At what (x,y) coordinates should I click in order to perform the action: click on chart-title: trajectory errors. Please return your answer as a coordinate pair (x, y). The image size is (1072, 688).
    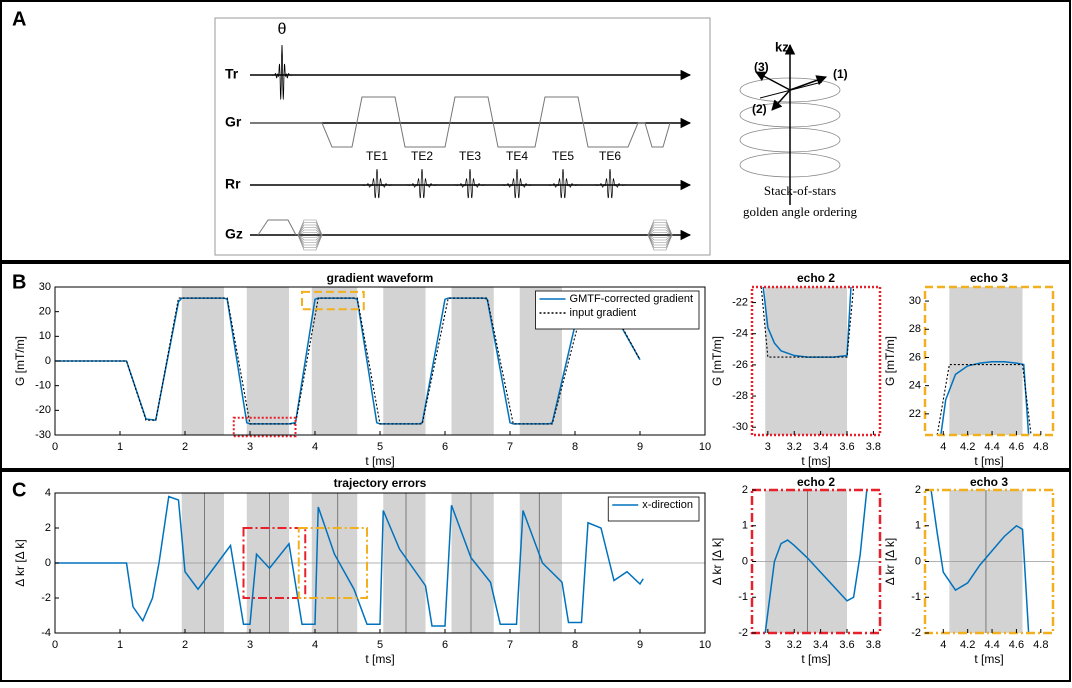
    Looking at the image, I should click on (380, 483).